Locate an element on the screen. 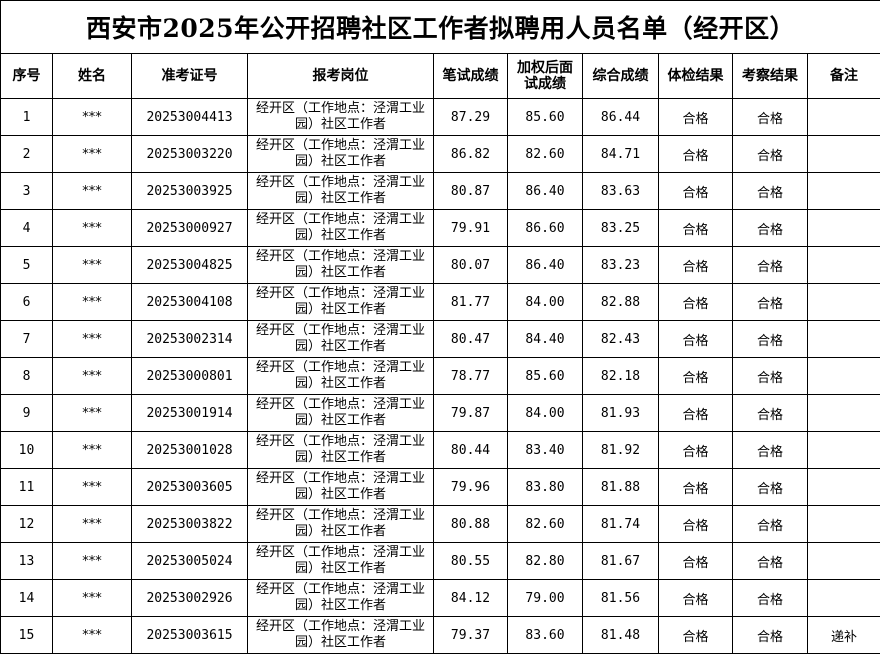  cell-written-score: 80.87 is located at coordinates (471, 191).